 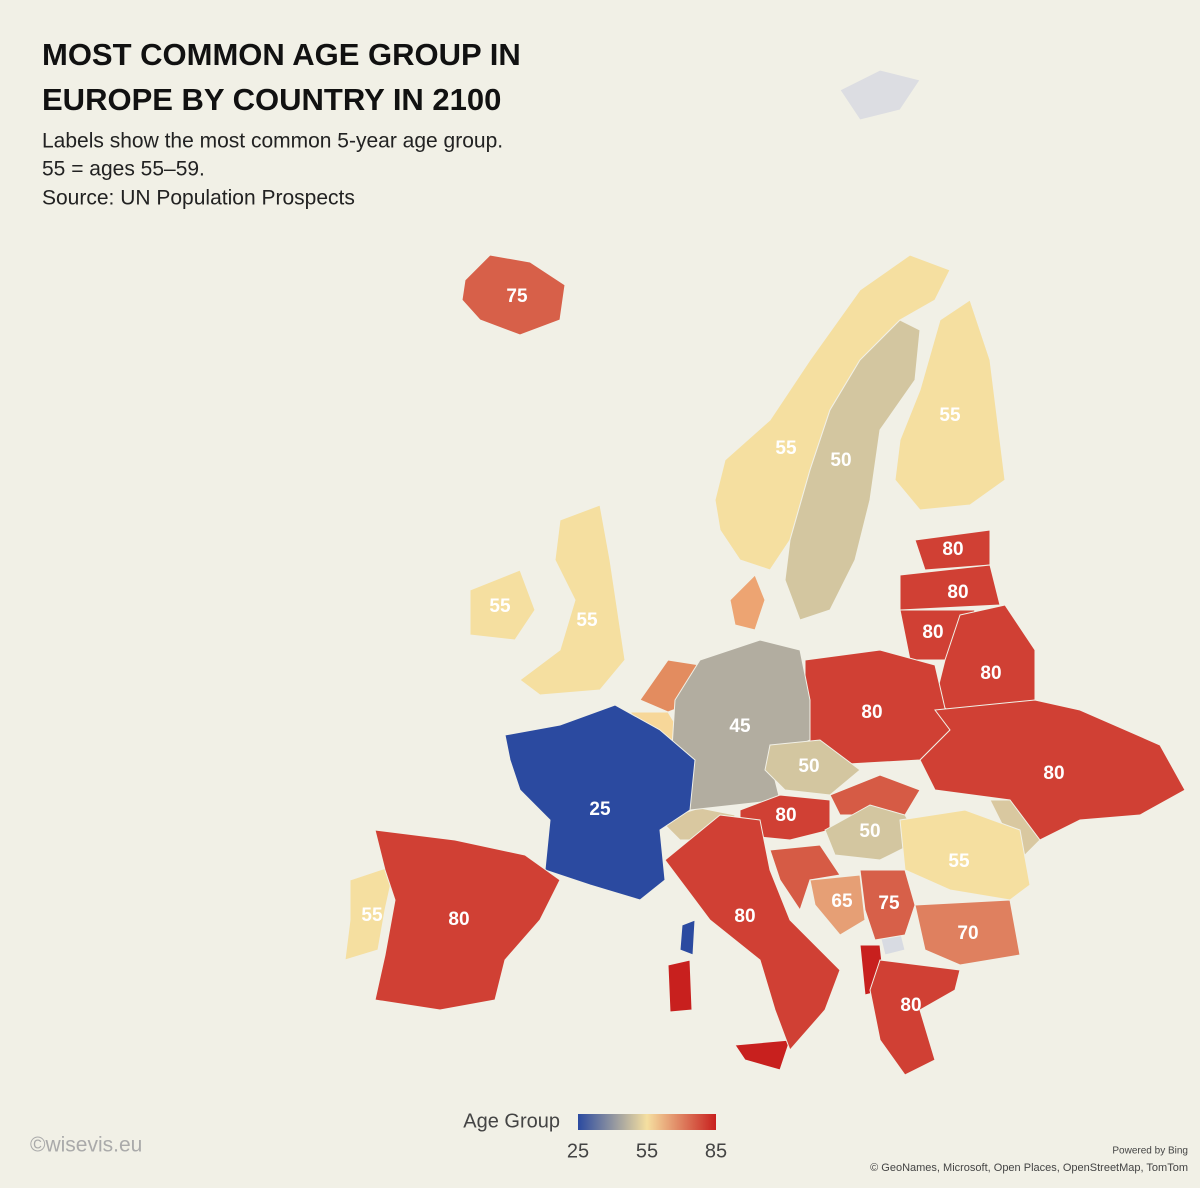 I want to click on legend-tick-label: 85, so click(x=716, y=1151).